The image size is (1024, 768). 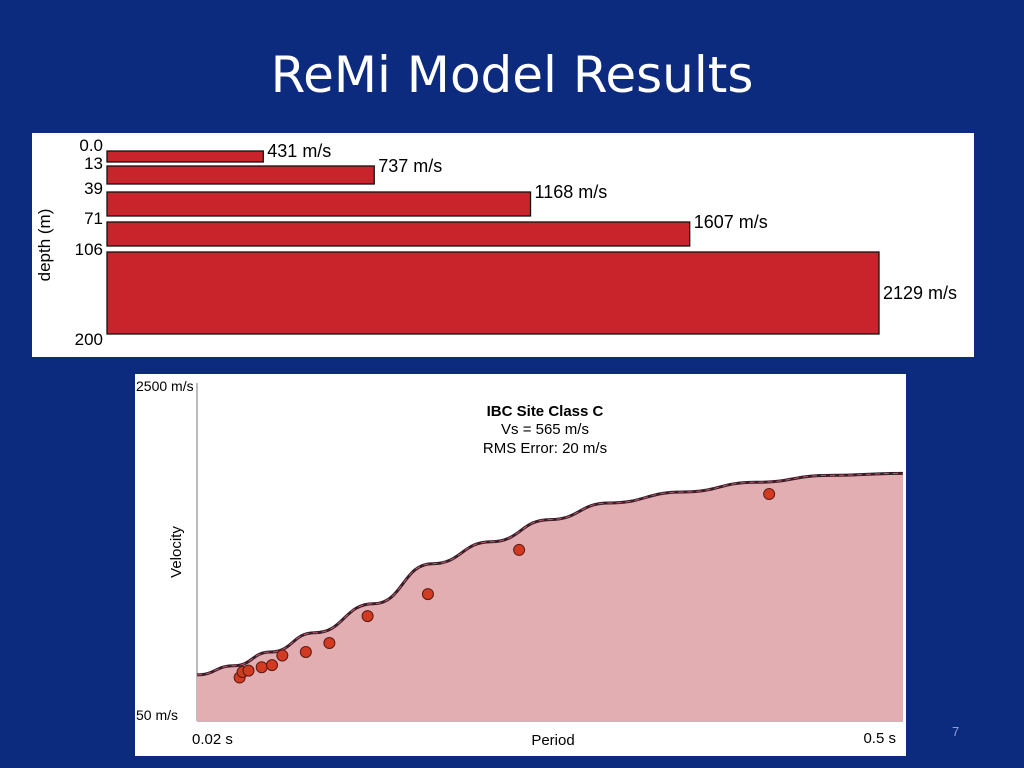 I want to click on page-number: 7, so click(x=956, y=731).